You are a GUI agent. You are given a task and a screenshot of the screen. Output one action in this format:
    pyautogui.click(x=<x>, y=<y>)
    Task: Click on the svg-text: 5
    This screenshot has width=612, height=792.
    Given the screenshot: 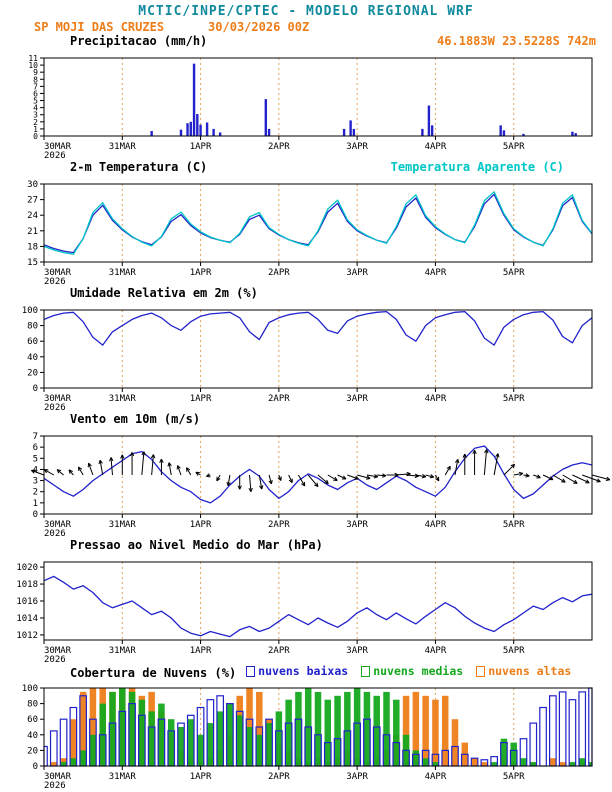 What is the action you would take?
    pyautogui.click(x=35, y=459)
    